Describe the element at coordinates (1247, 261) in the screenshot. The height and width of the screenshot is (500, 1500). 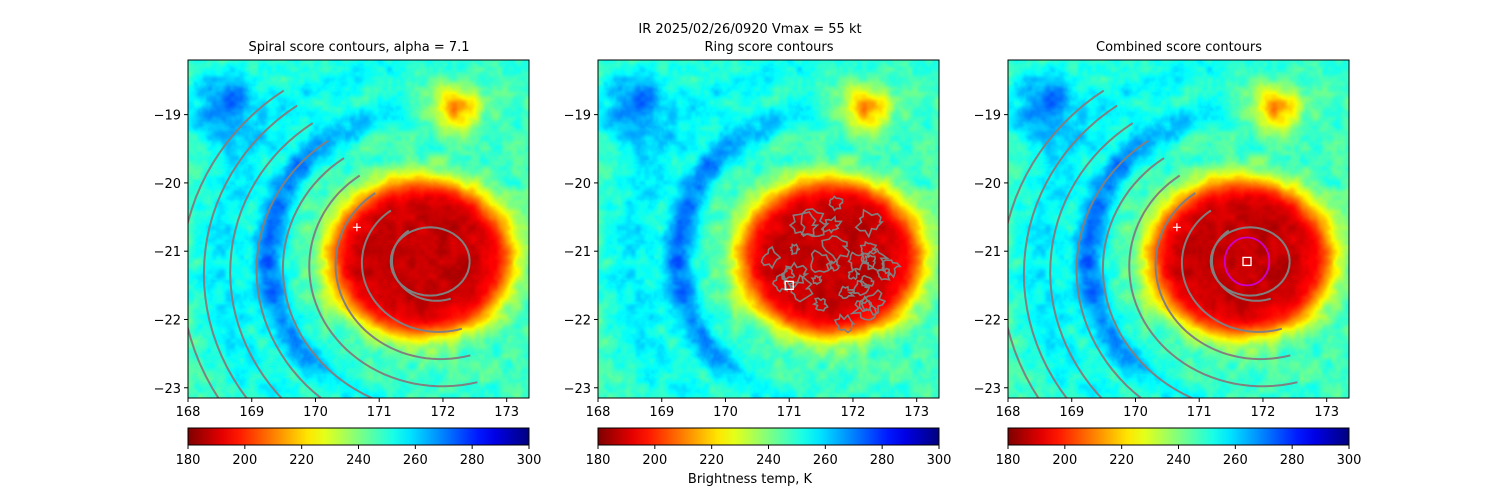
I see `ring-fit-circle` at that location.